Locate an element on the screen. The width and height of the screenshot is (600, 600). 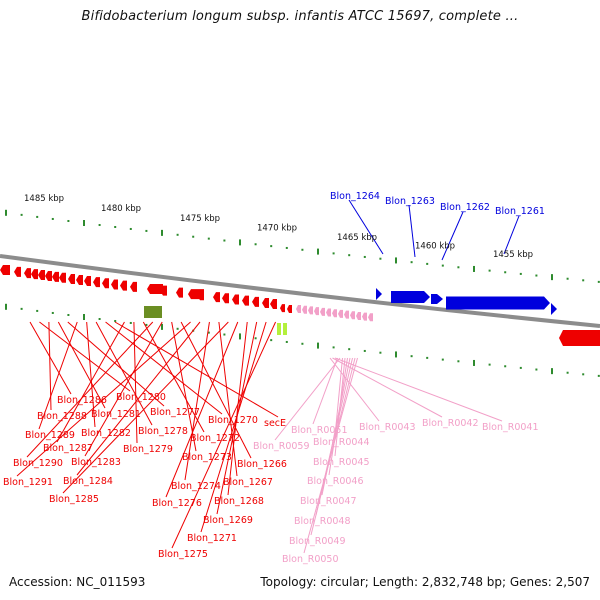
scale-label: 1460 kbp is located at coordinates (435, 247).